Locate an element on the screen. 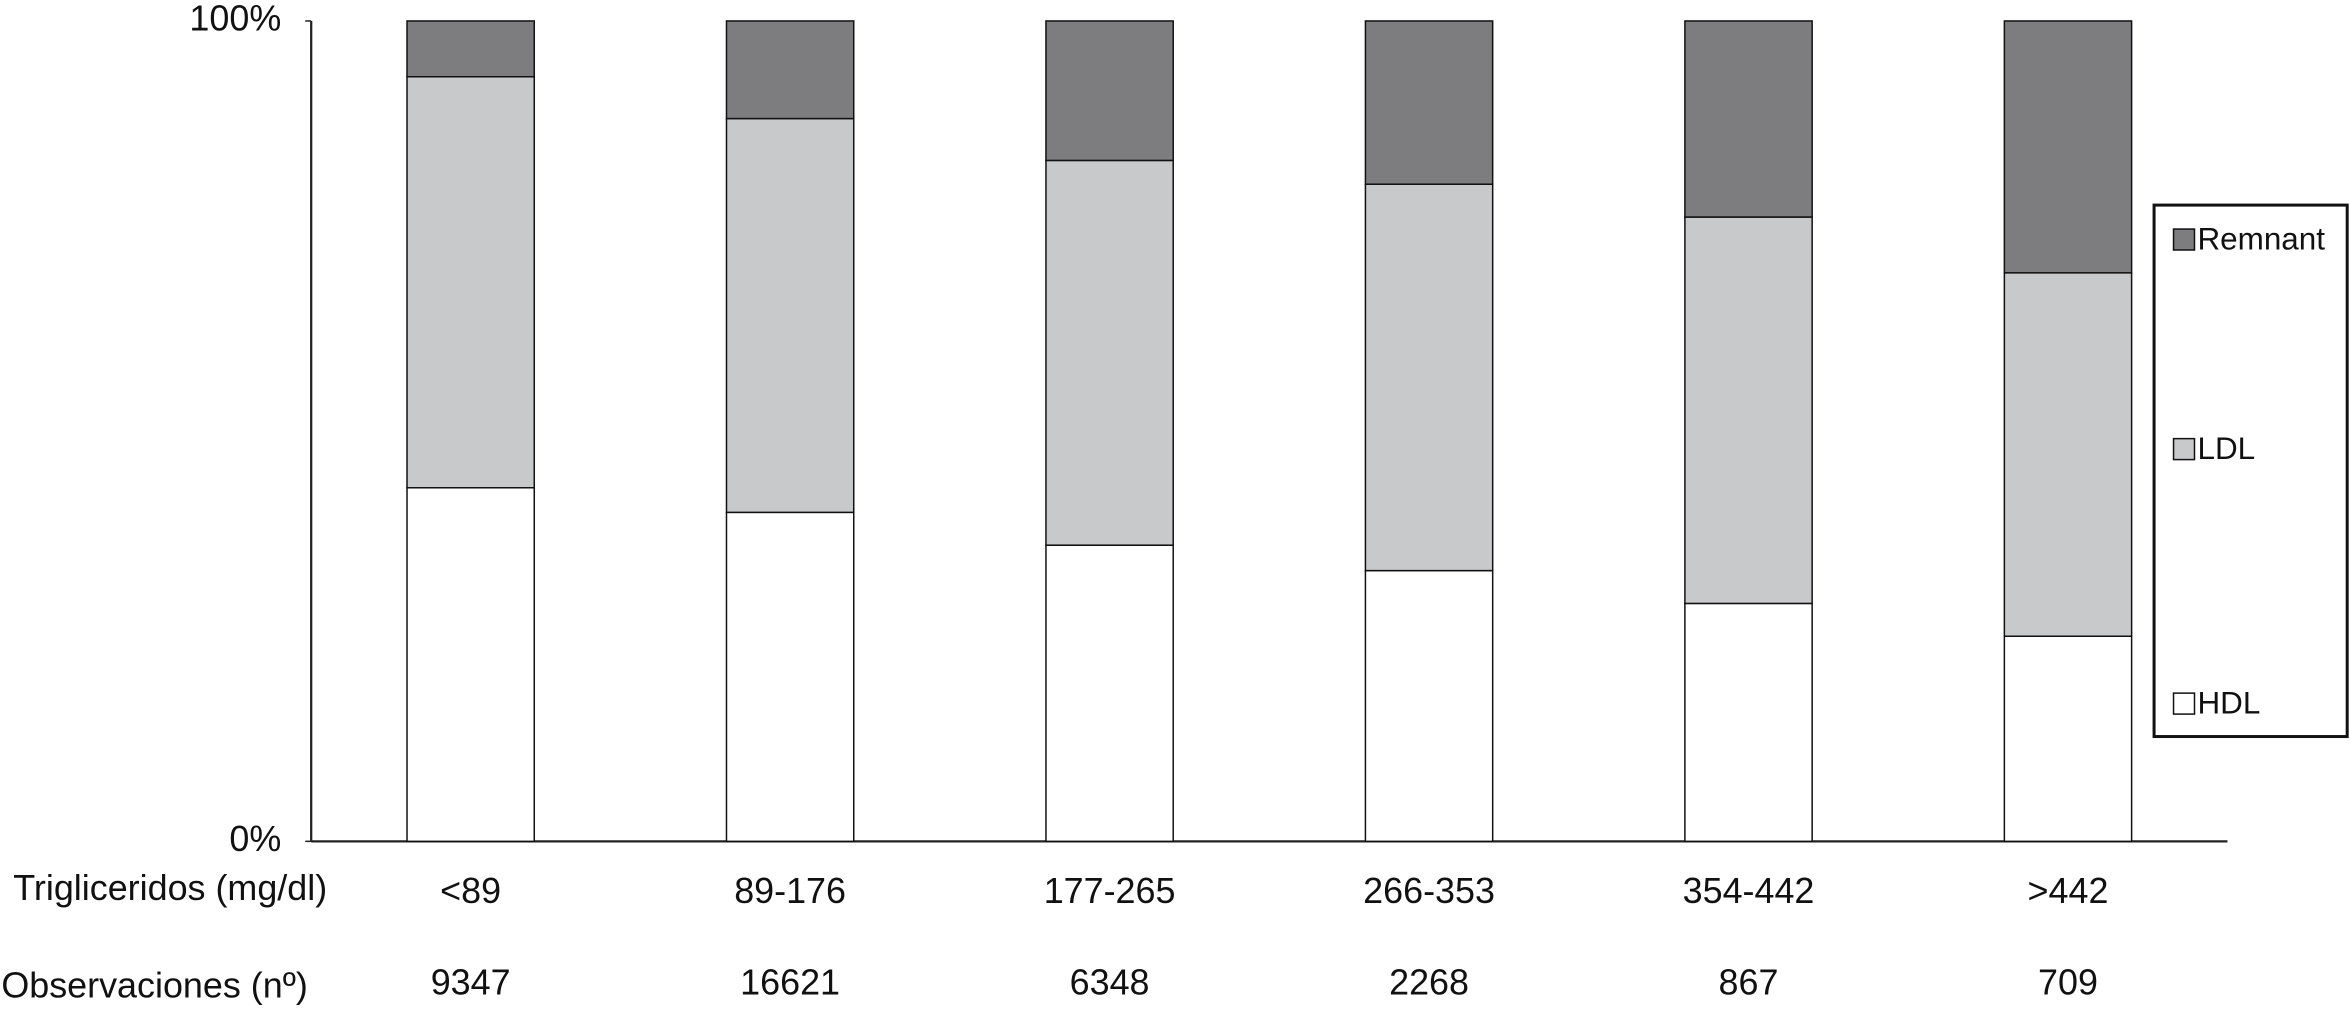 The image size is (2350, 1020). observation-count: 9347 is located at coordinates (471, 982).